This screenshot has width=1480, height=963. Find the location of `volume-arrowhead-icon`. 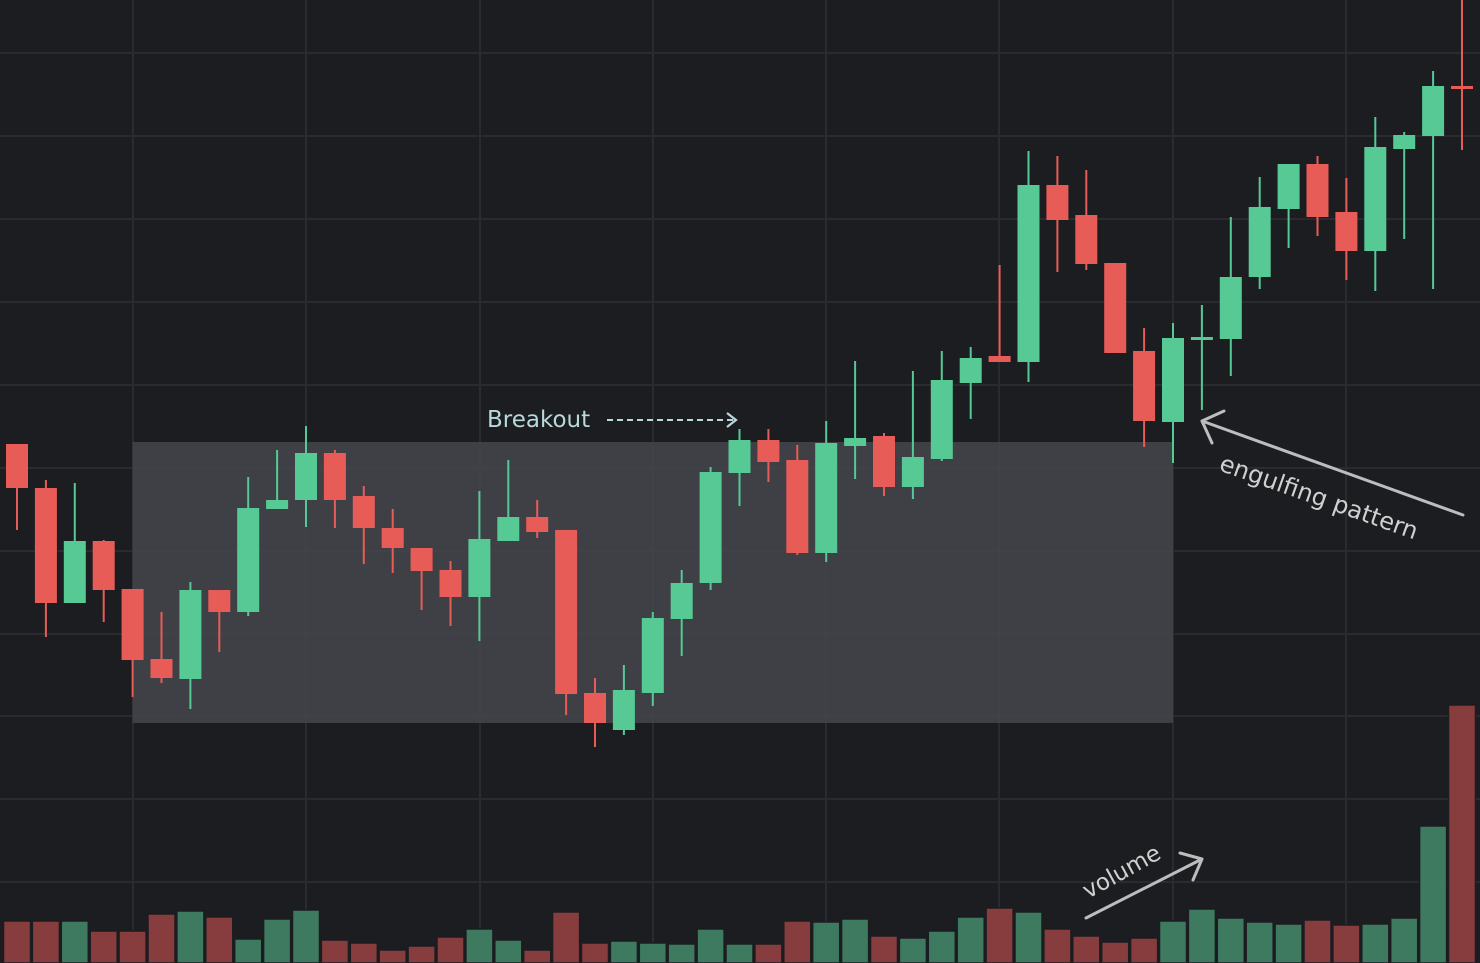

volume-arrowhead-icon is located at coordinates (1191, 866).